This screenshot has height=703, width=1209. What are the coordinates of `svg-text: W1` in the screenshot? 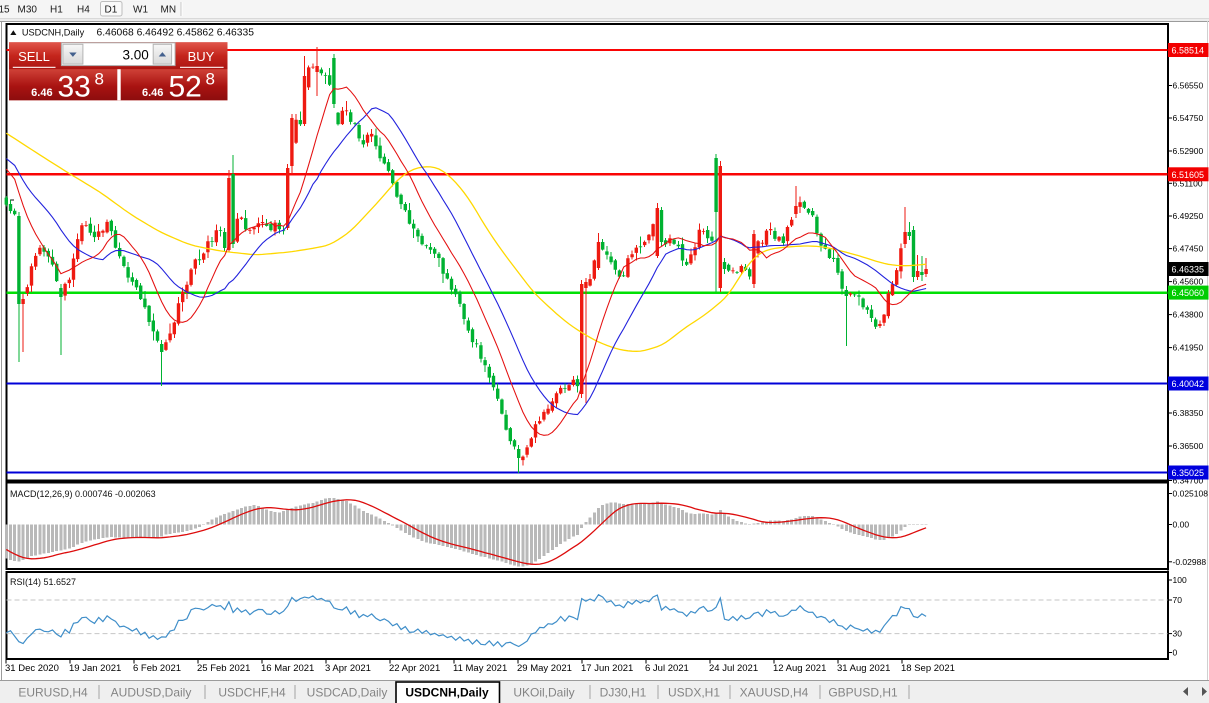 It's located at (140, 10).